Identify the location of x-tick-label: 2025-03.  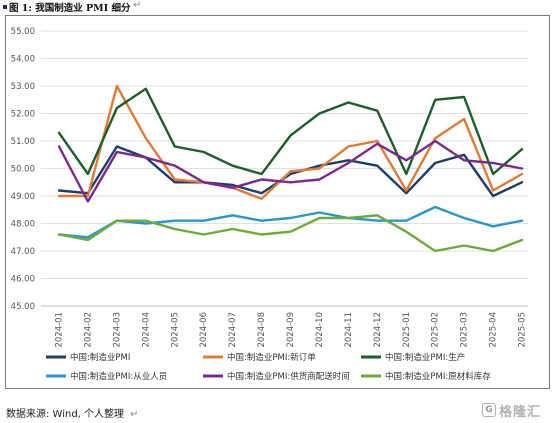
(465, 330).